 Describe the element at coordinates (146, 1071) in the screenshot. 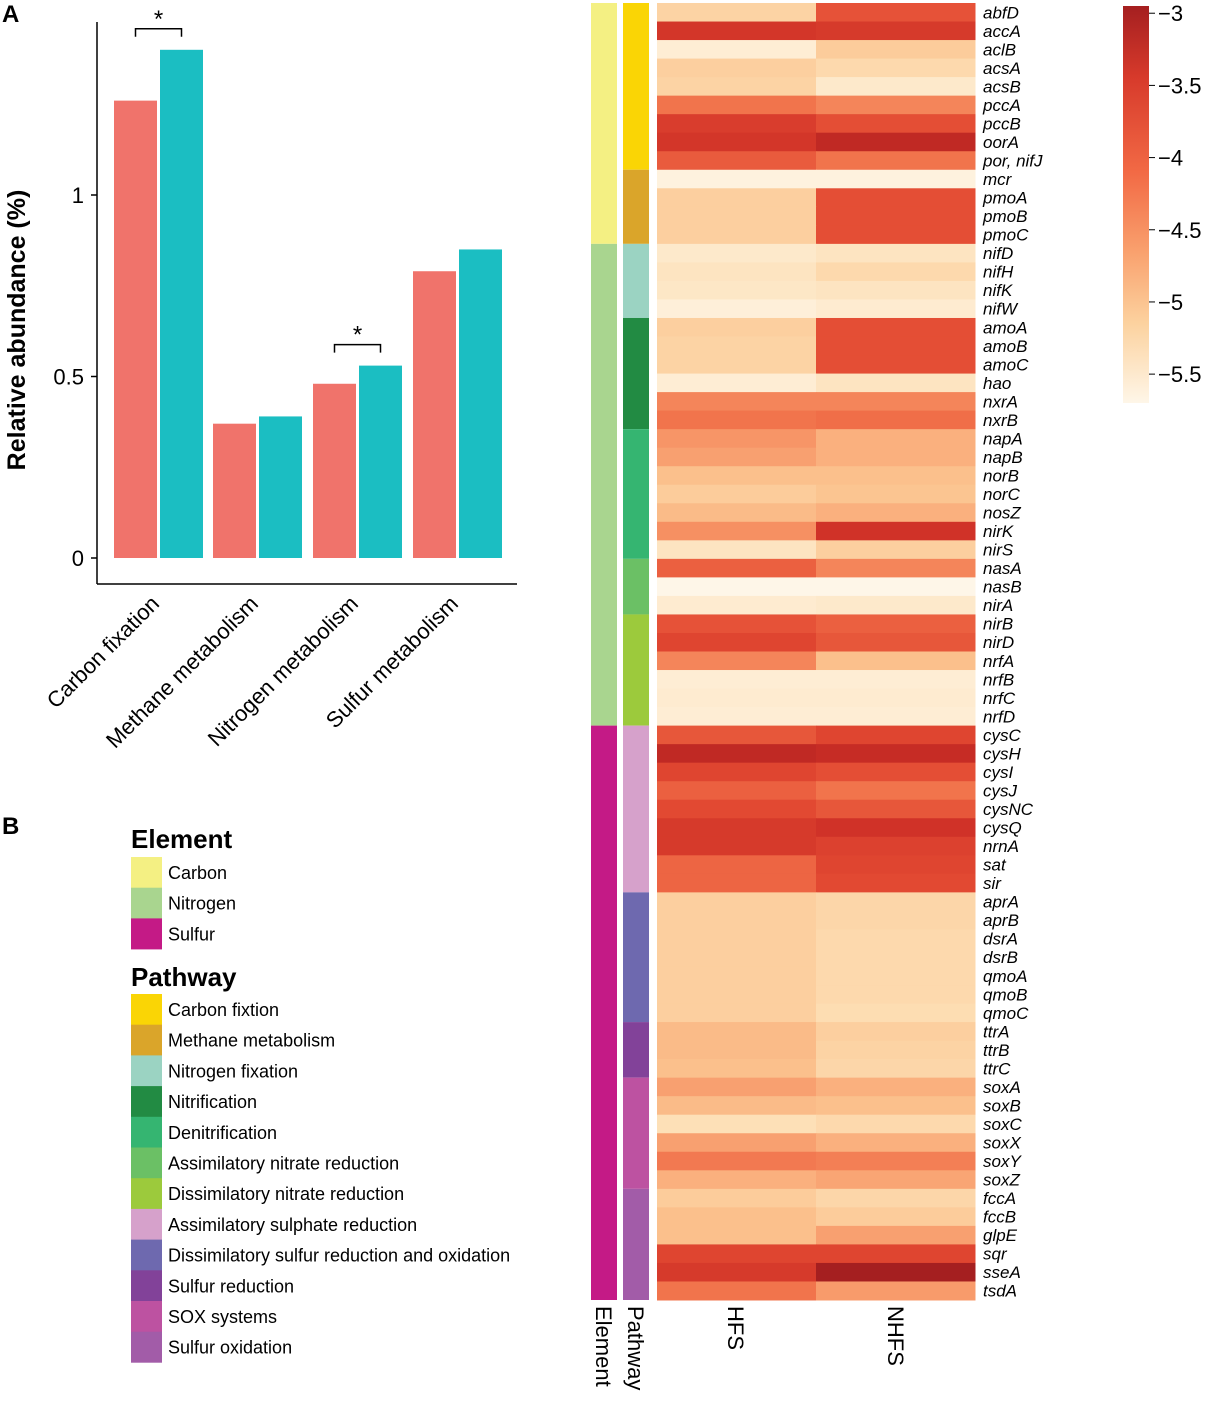

I see `legend-swatch-nitrogen-fixation` at that location.